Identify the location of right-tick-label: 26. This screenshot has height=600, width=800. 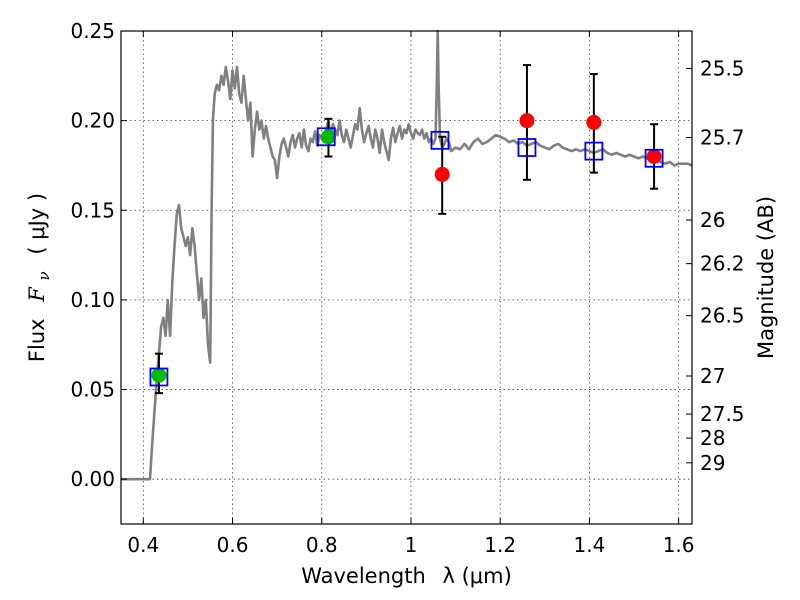
(712, 220).